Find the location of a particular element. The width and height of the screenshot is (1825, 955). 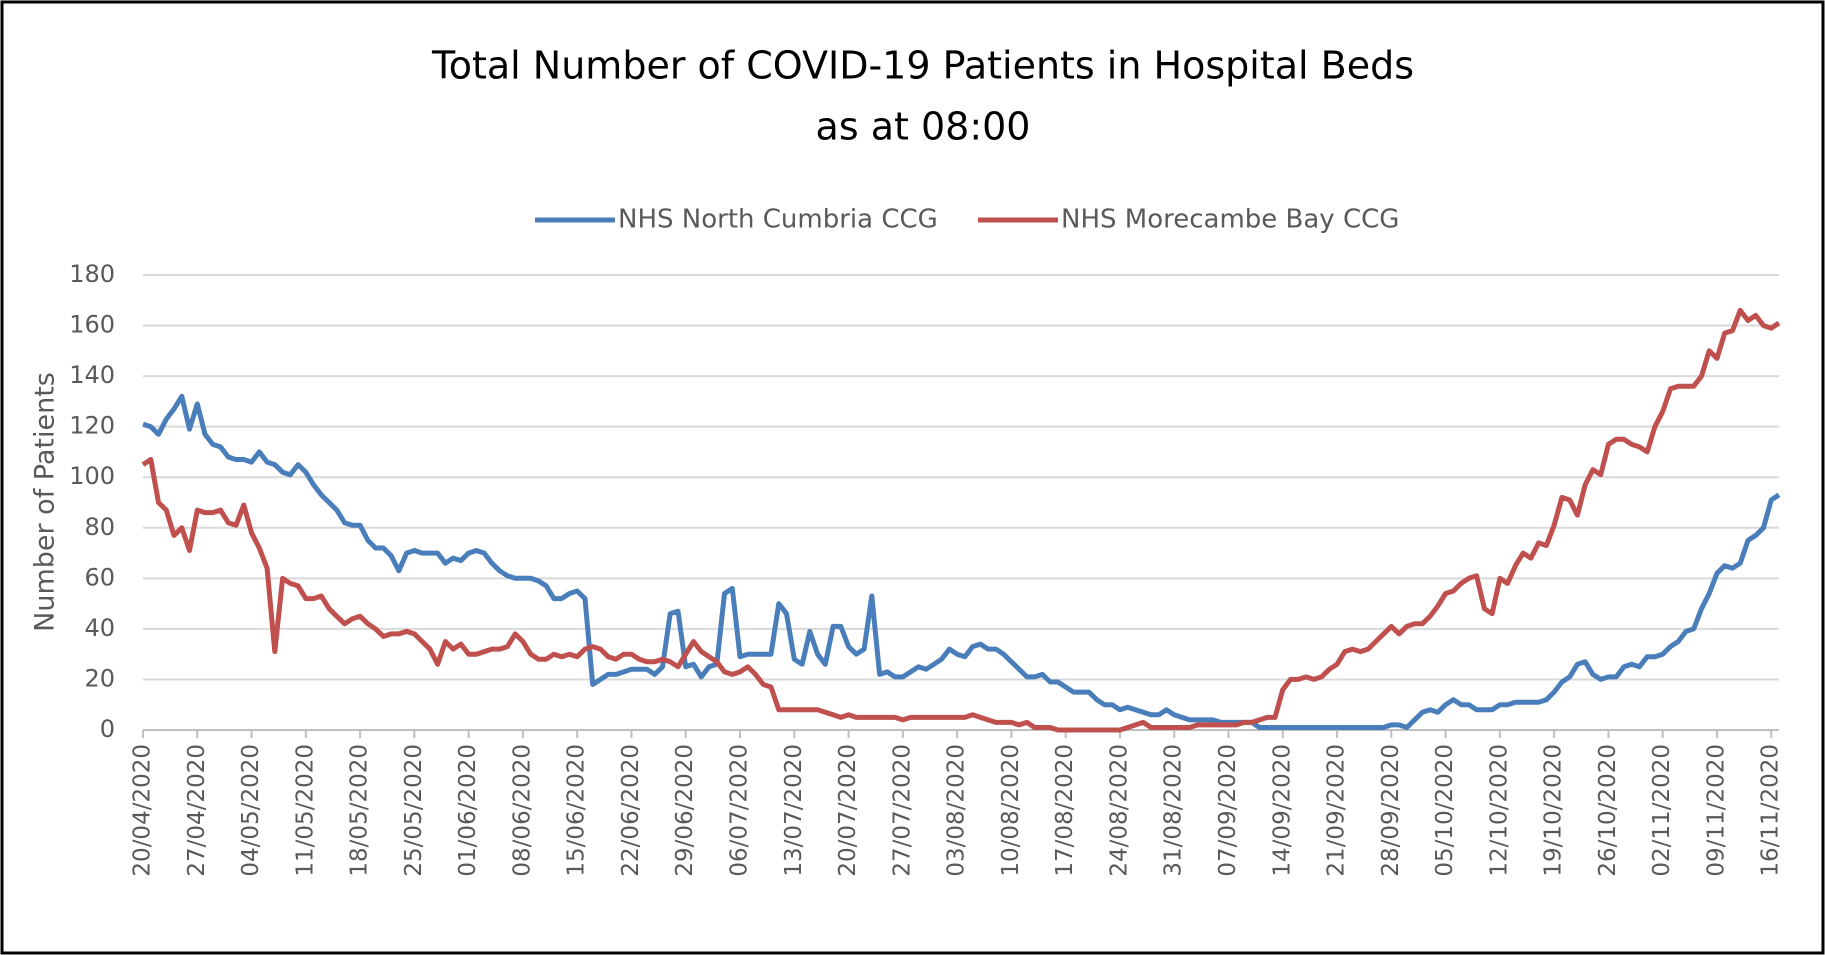

y-tick-label: 80 is located at coordinates (99, 527).